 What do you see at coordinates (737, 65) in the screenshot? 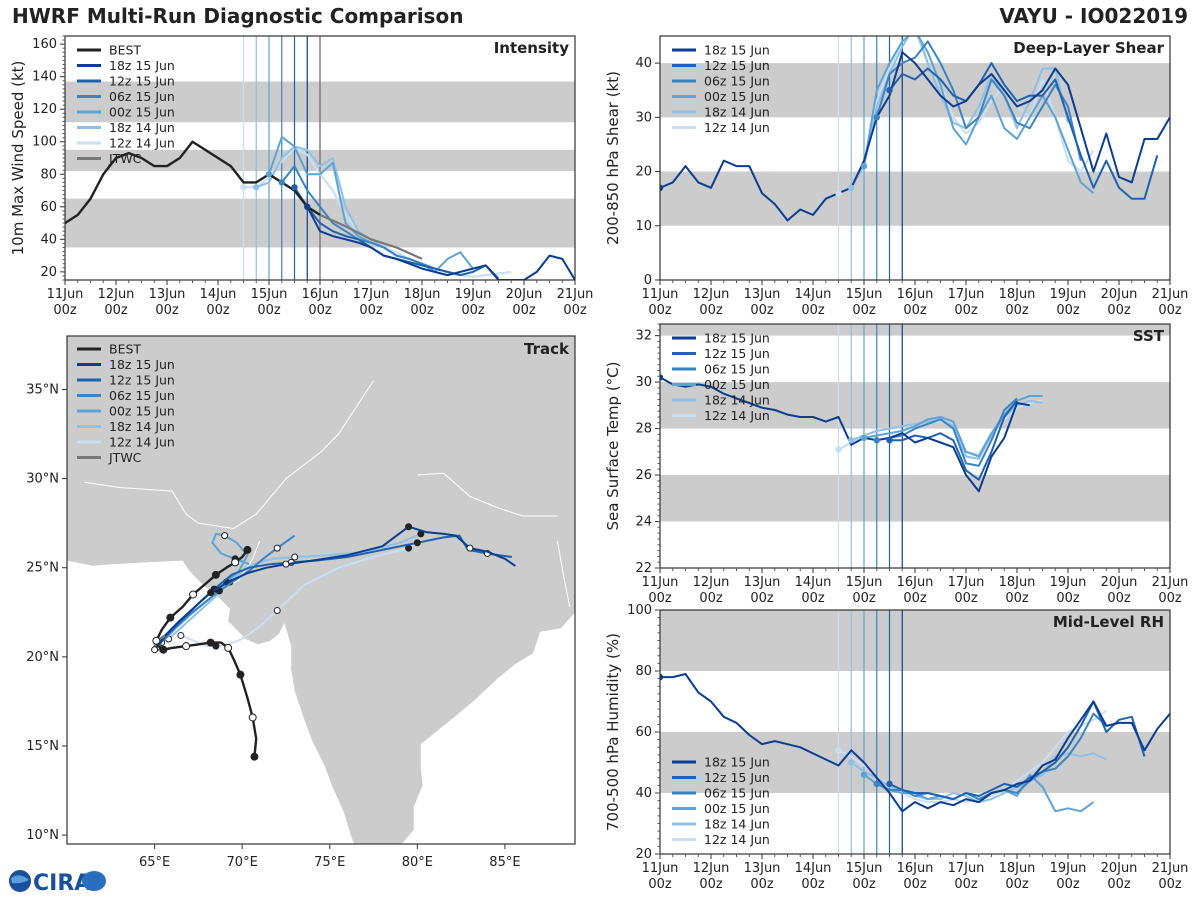
I see `shear-legend-label: 12z 15 Jun` at bounding box center [737, 65].